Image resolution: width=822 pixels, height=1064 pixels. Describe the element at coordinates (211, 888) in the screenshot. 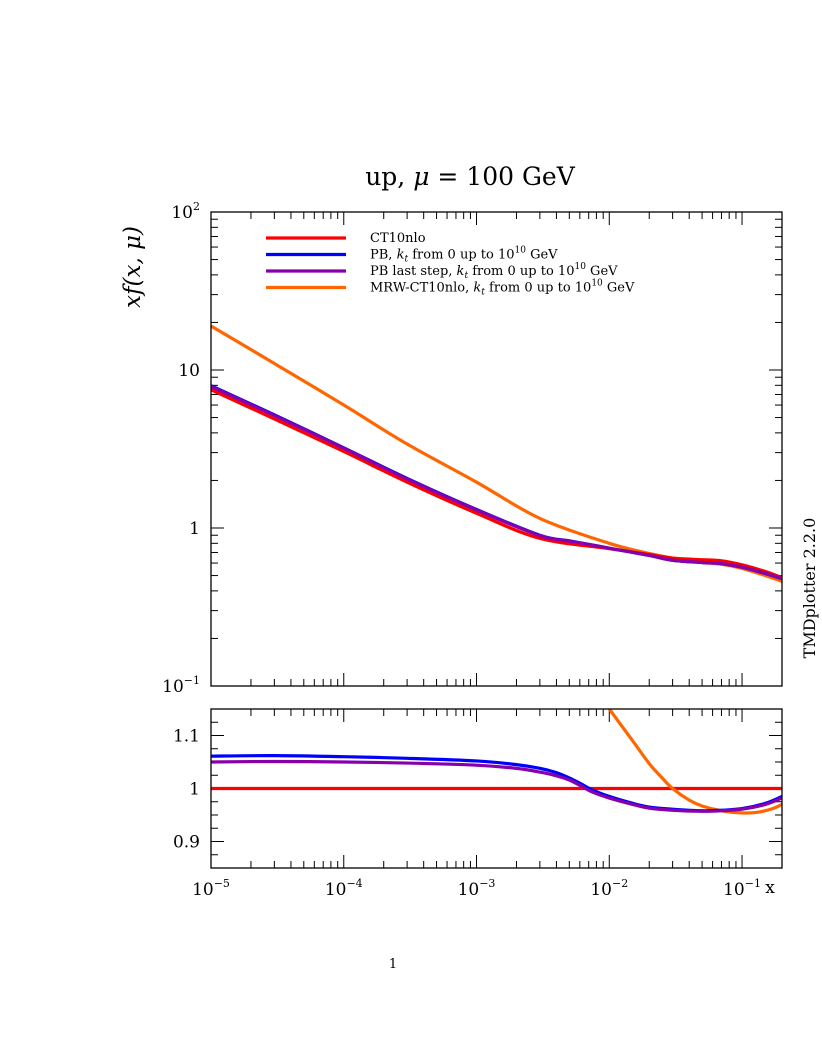

I see `x-tick-label: 10⁻⁵` at that location.